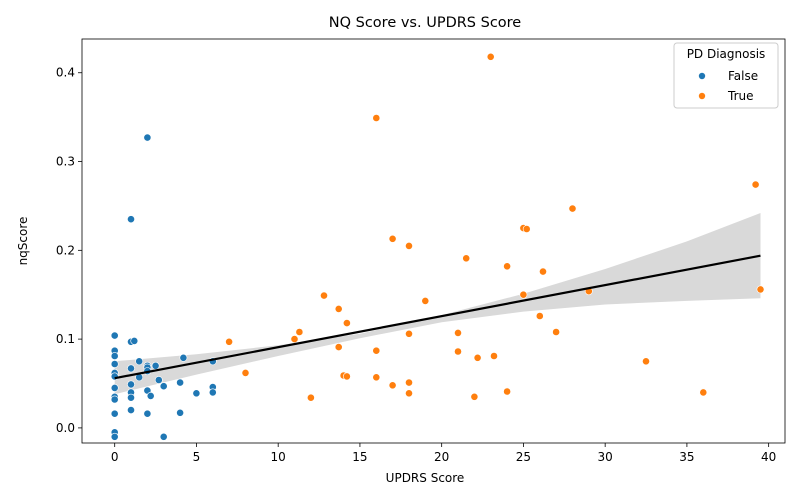 Image resolution: width=800 pixels, height=500 pixels. Describe the element at coordinates (425, 478) in the screenshot. I see `x-axis-title: UPDRS Score` at that location.